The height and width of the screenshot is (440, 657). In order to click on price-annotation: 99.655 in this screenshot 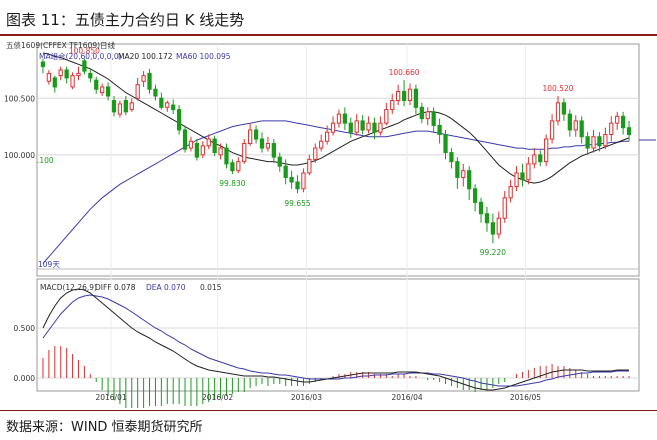, I will do `click(297, 203)`.